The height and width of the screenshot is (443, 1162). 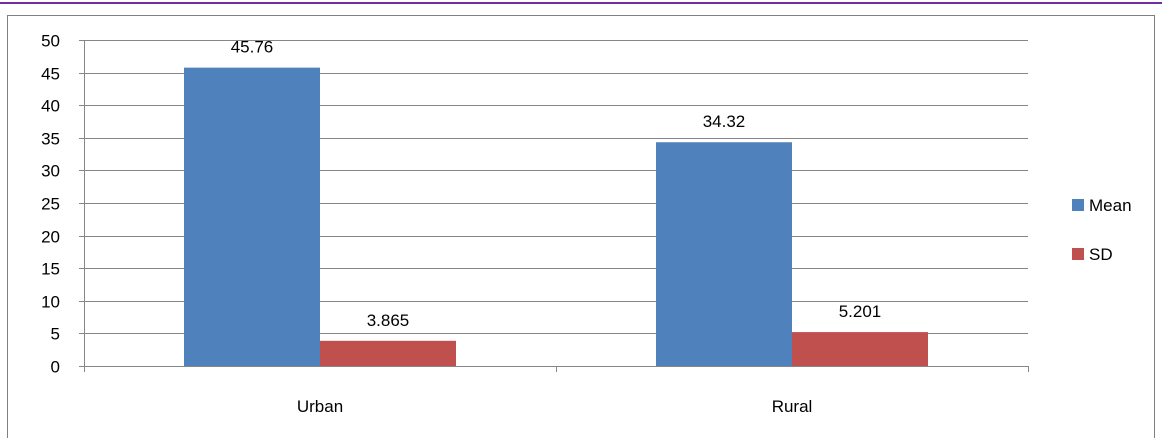 What do you see at coordinates (860, 349) in the screenshot?
I see `bar-sd-rural` at bounding box center [860, 349].